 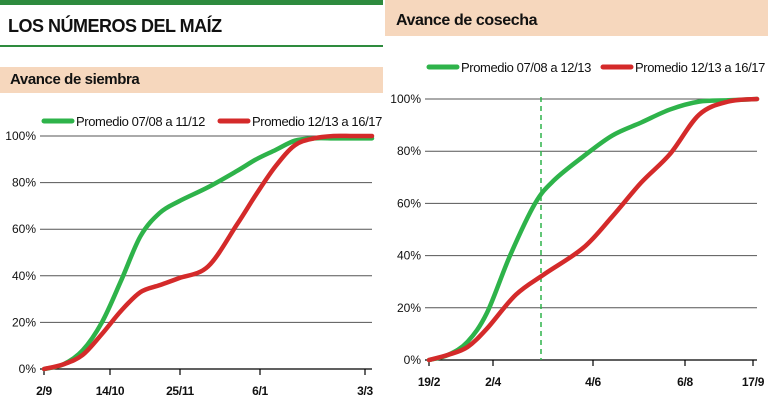 What do you see at coordinates (191, 46) in the screenshot?
I see `title-rule` at bounding box center [191, 46].